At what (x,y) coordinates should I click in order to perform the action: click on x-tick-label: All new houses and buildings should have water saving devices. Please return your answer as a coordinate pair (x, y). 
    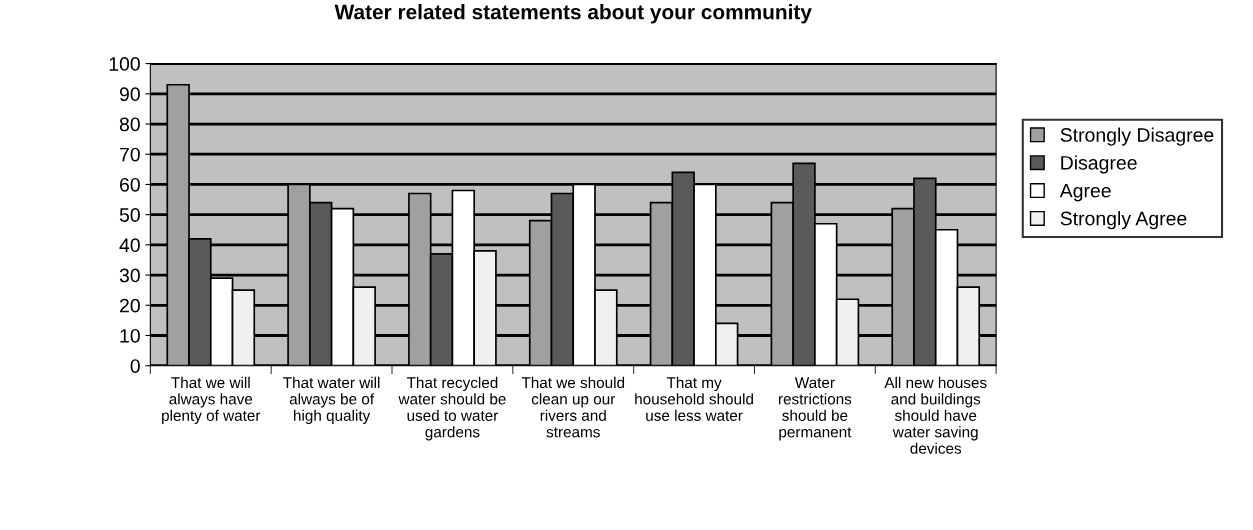
    Looking at the image, I should click on (935, 415).